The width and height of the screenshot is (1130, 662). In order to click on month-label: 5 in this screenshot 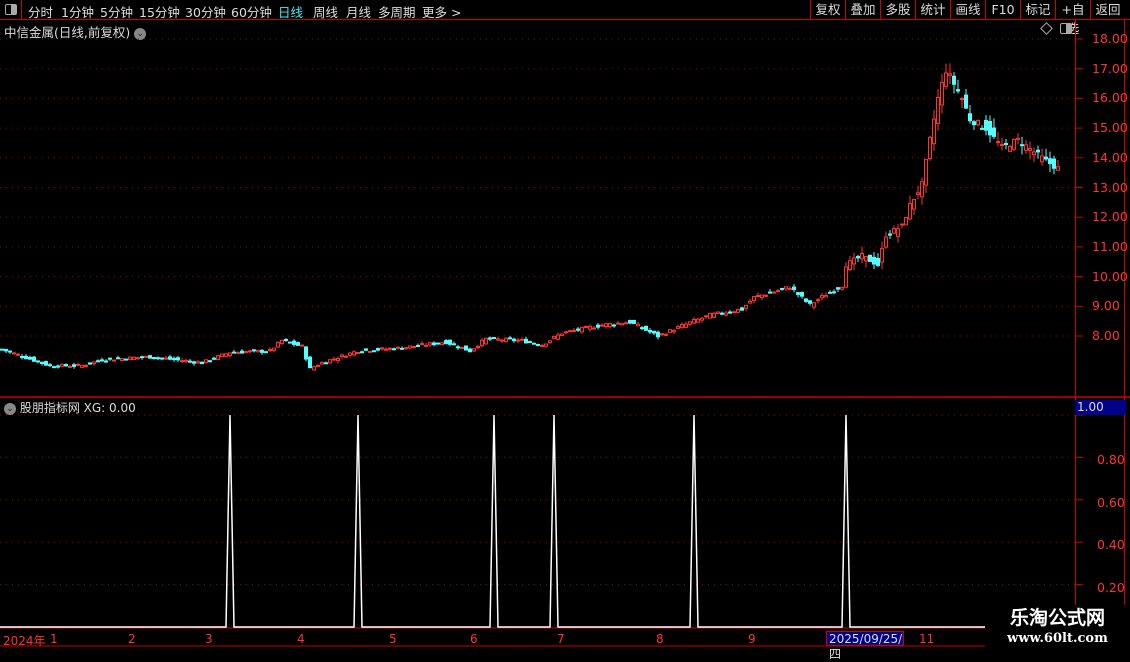, I will do `click(393, 639)`.